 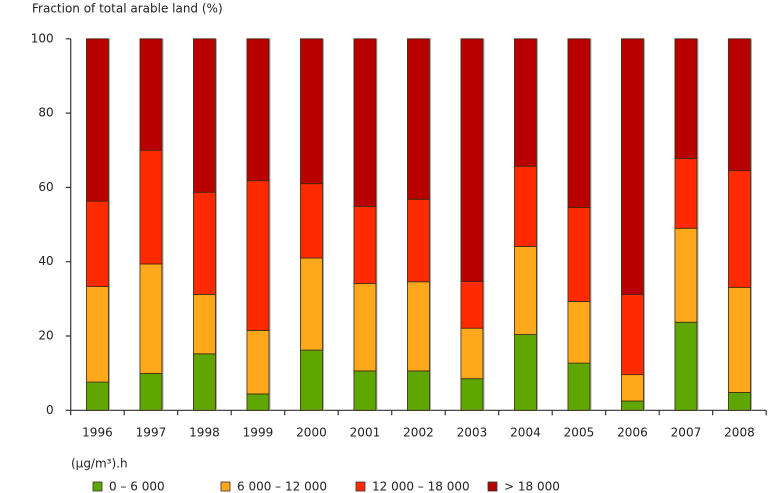 What do you see at coordinates (97, 433) in the screenshot?
I see `x-tick-label: 1996` at bounding box center [97, 433].